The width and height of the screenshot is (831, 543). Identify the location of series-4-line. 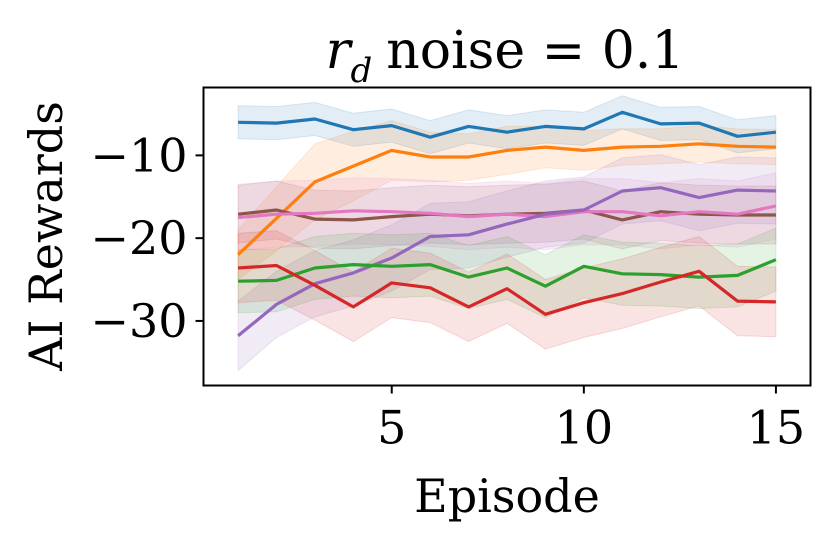
(507, 212).